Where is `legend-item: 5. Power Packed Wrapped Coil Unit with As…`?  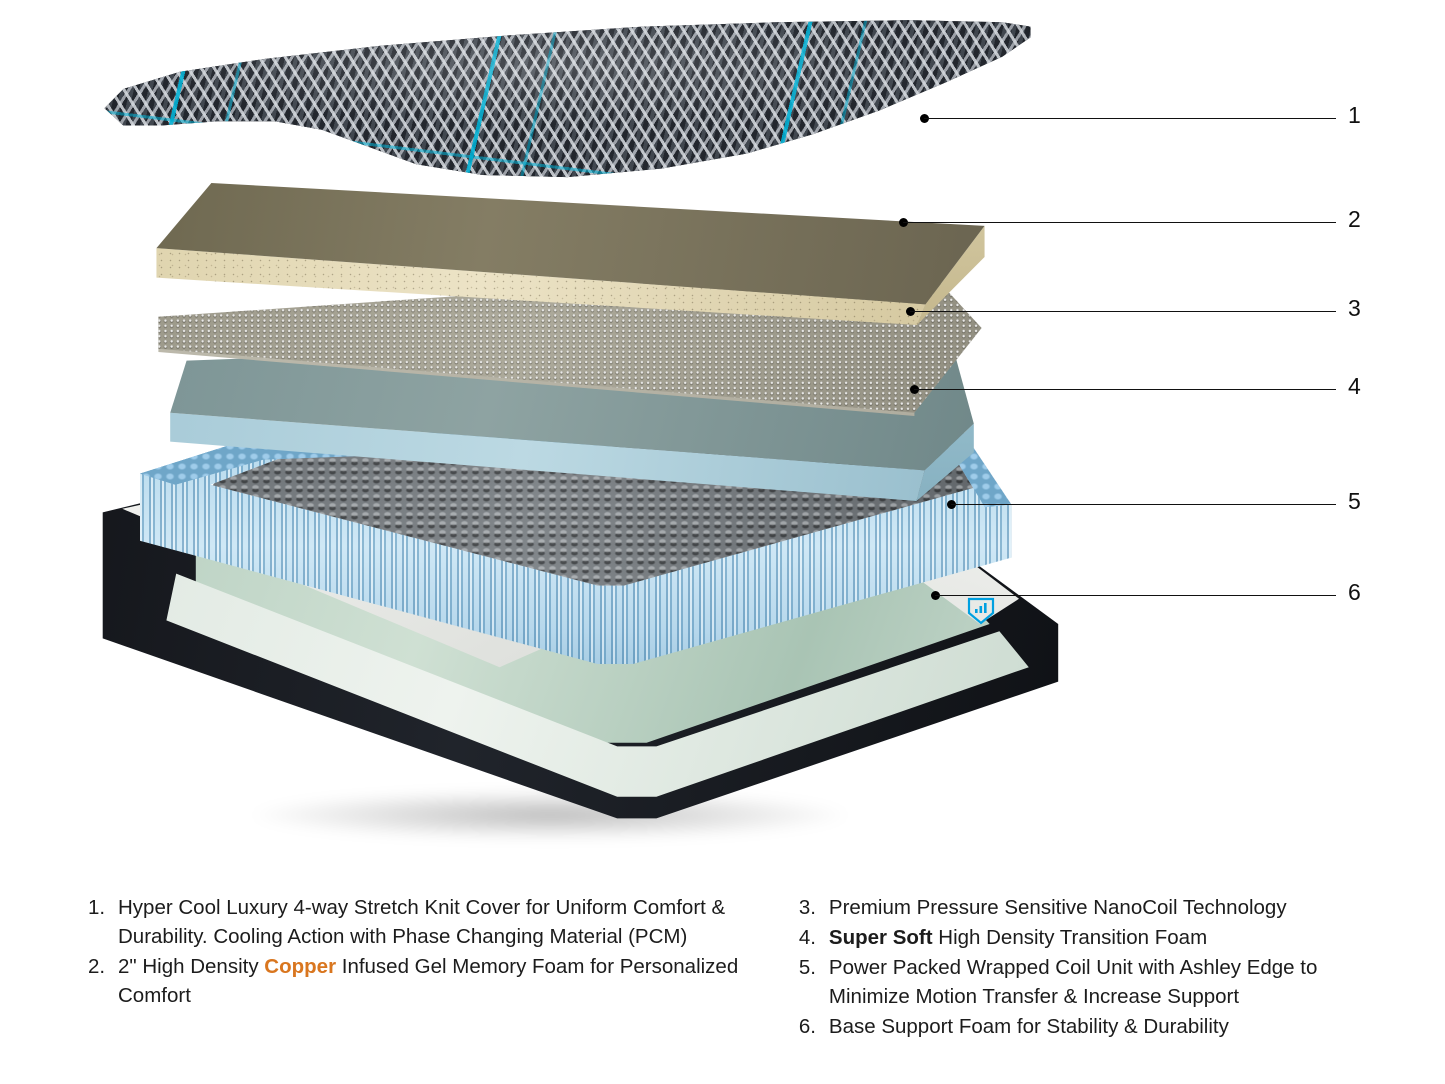
legend-item: 5. Power Packed Wrapped Coil Unit with As… is located at coordinates (1087, 982).